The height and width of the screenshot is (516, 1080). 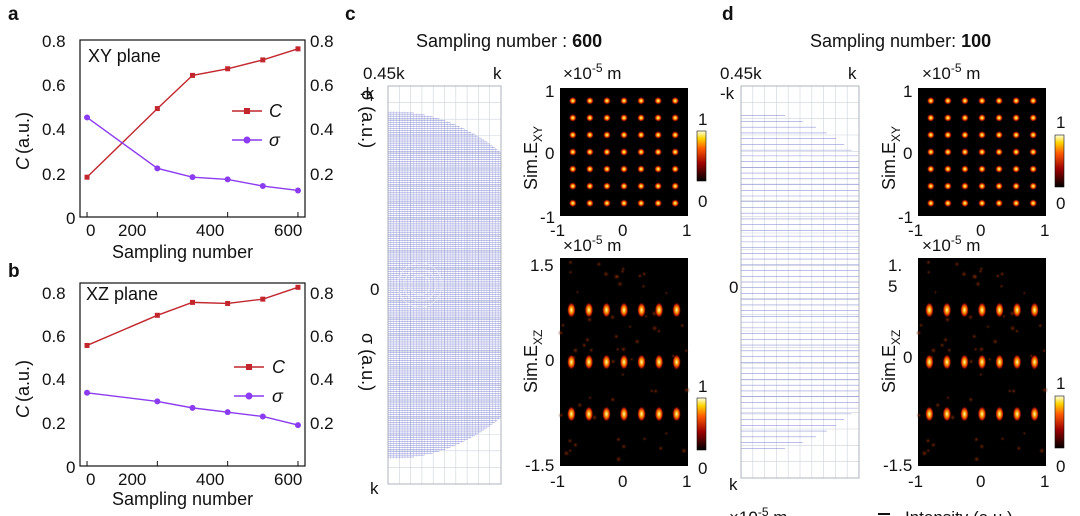 What do you see at coordinates (90, 479) in the screenshot?
I see `chart-b-xtick: 0` at bounding box center [90, 479].